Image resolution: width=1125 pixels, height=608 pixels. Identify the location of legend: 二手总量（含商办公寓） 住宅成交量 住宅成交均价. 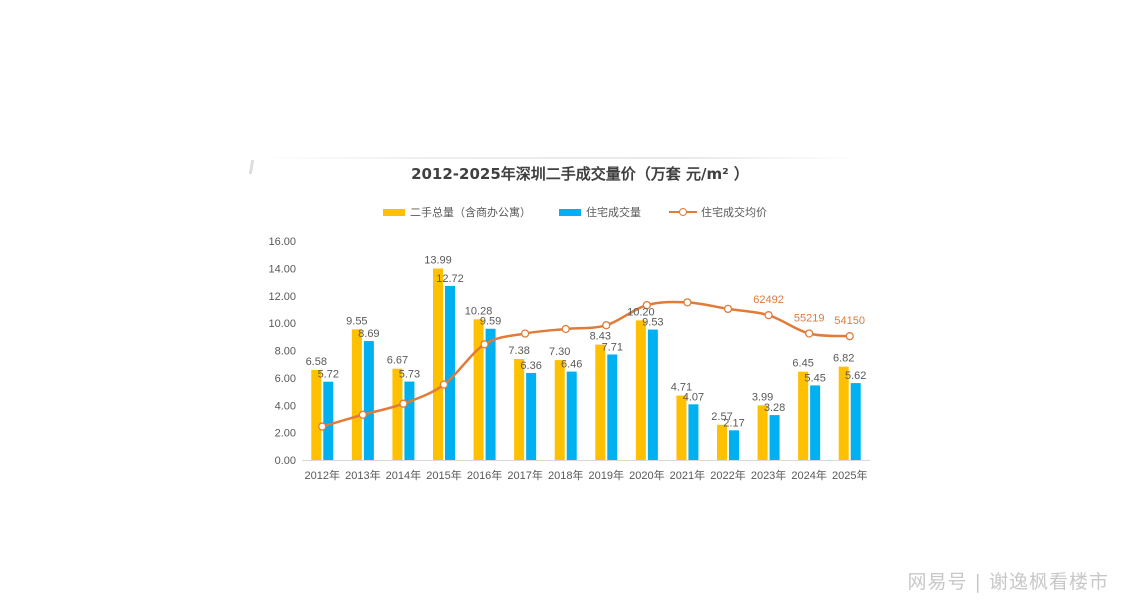
(589, 212).